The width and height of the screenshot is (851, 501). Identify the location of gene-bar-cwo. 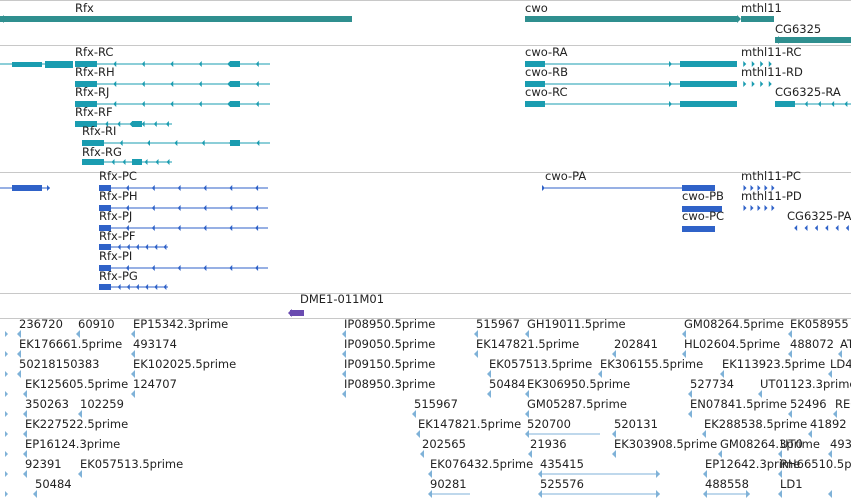
(631, 19).